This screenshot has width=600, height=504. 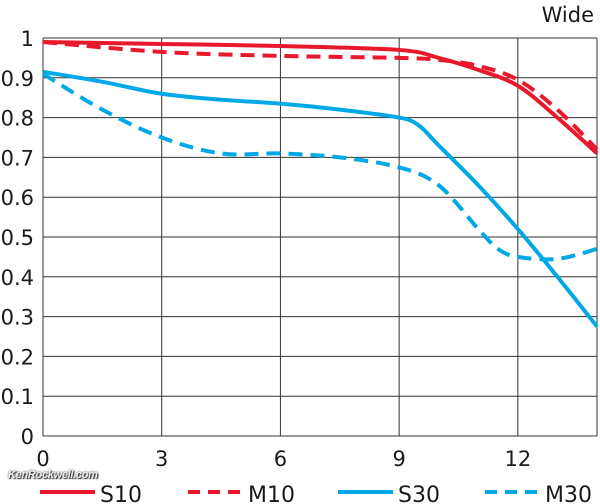 What do you see at coordinates (17, 357) in the screenshot?
I see `y-tick-label: 0.2` at bounding box center [17, 357].